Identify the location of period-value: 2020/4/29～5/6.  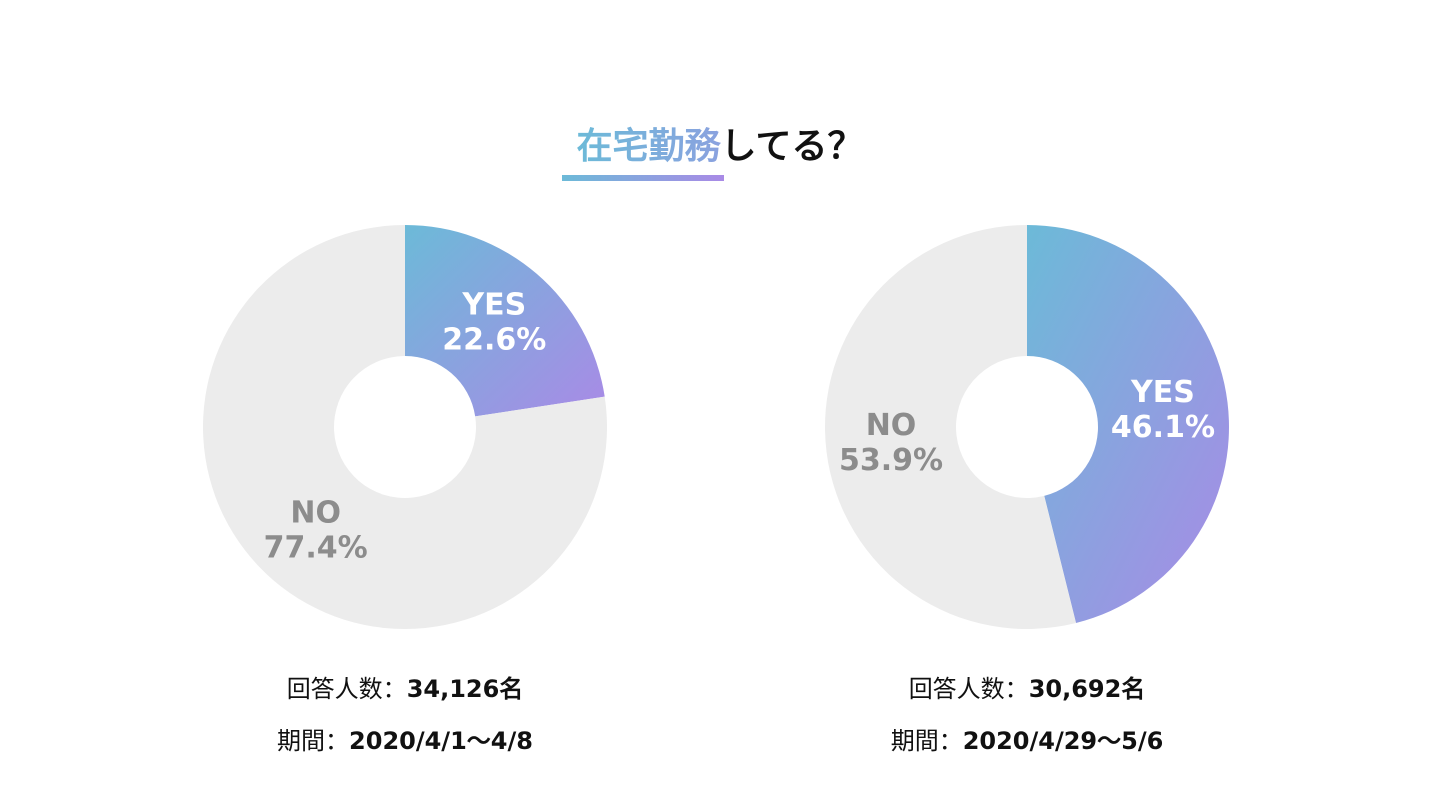
(1063, 741).